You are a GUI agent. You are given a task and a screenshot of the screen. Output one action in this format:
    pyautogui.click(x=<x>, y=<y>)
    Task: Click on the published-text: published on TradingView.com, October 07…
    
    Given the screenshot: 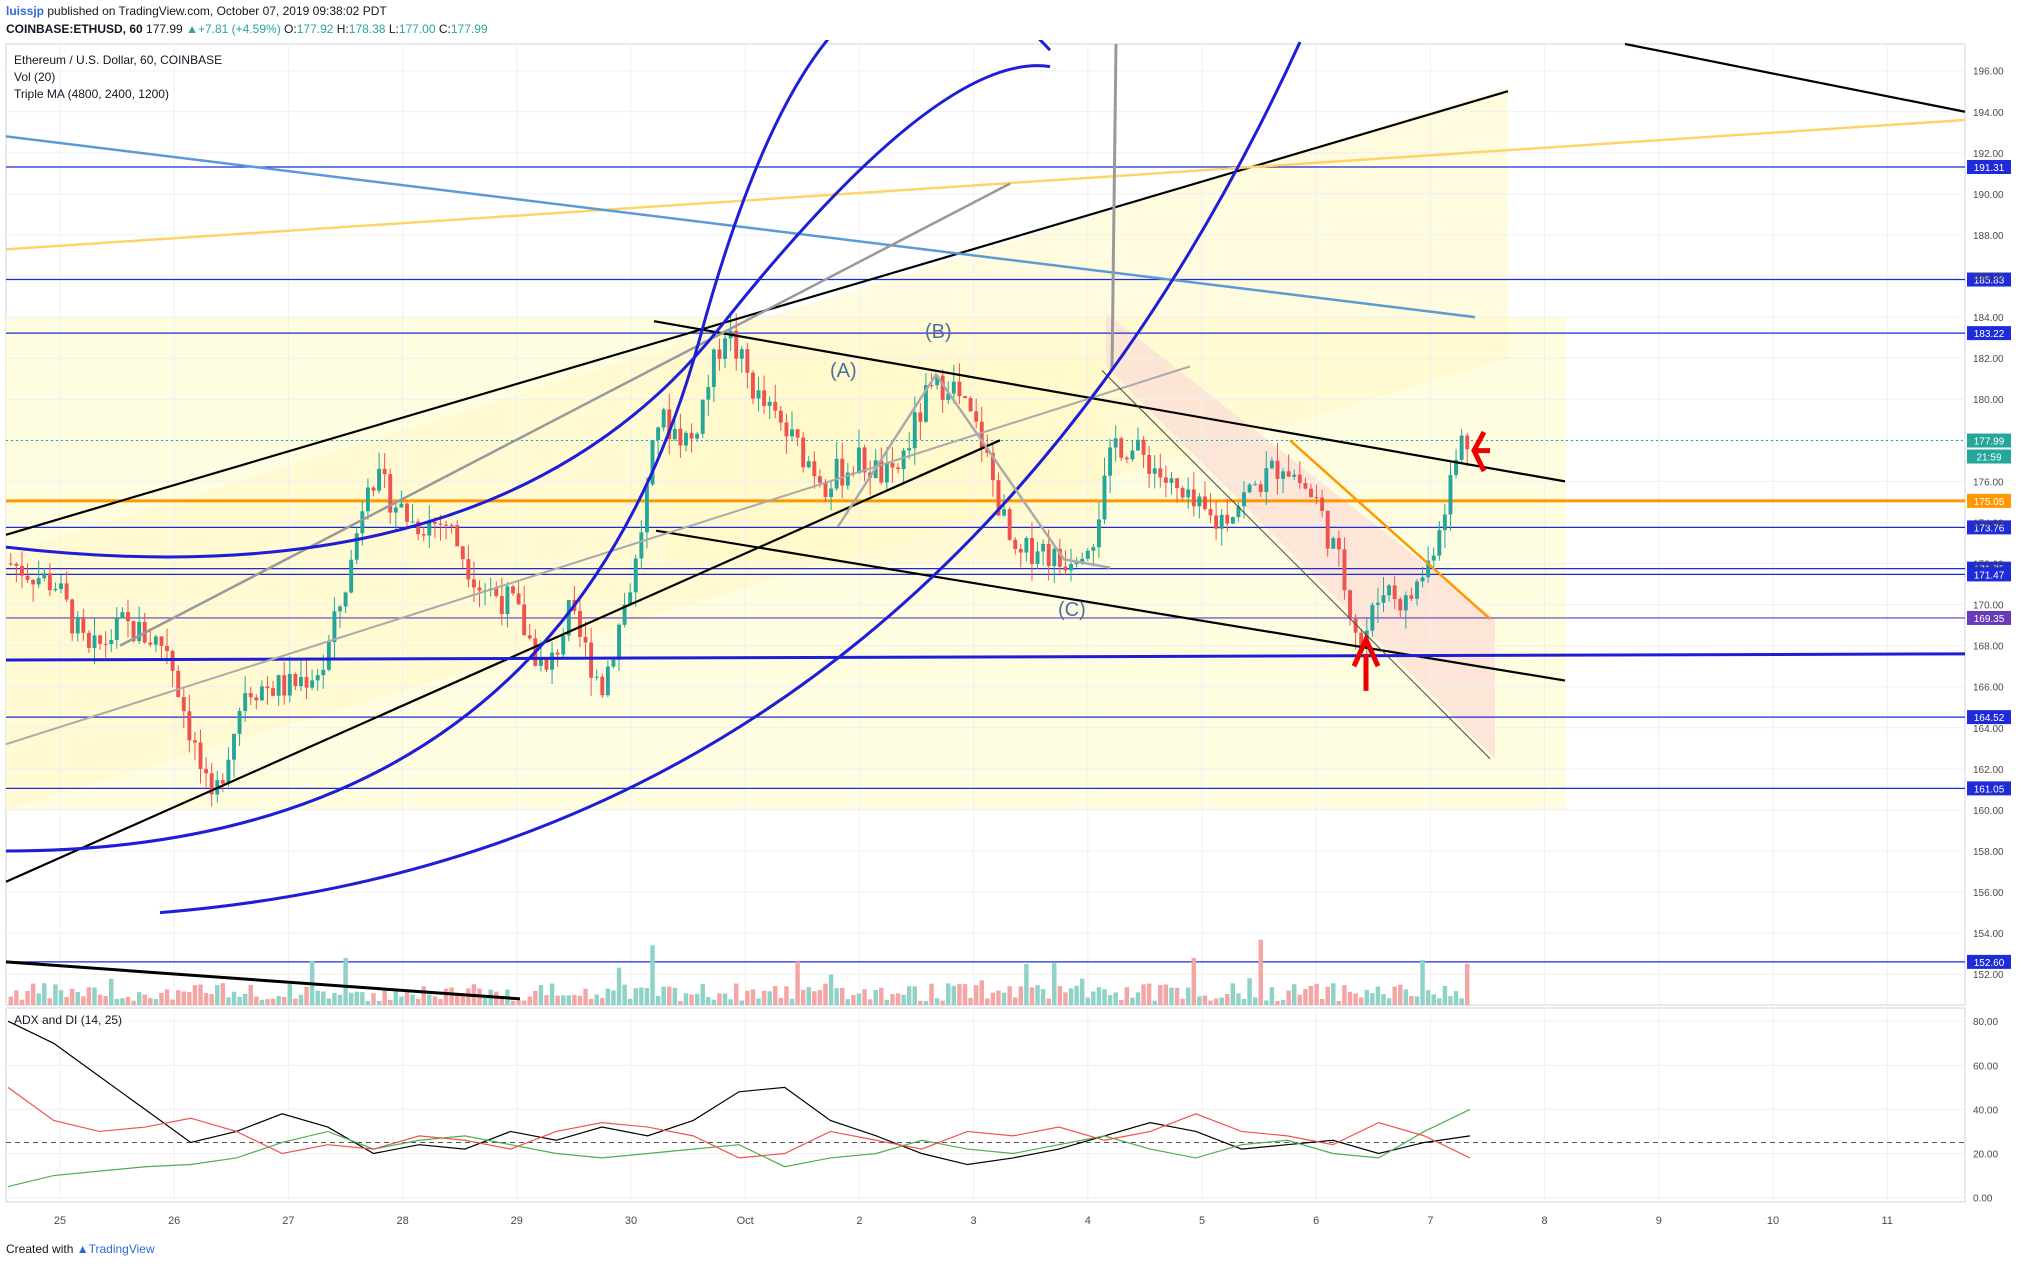 What is the action you would take?
    pyautogui.click(x=217, y=11)
    